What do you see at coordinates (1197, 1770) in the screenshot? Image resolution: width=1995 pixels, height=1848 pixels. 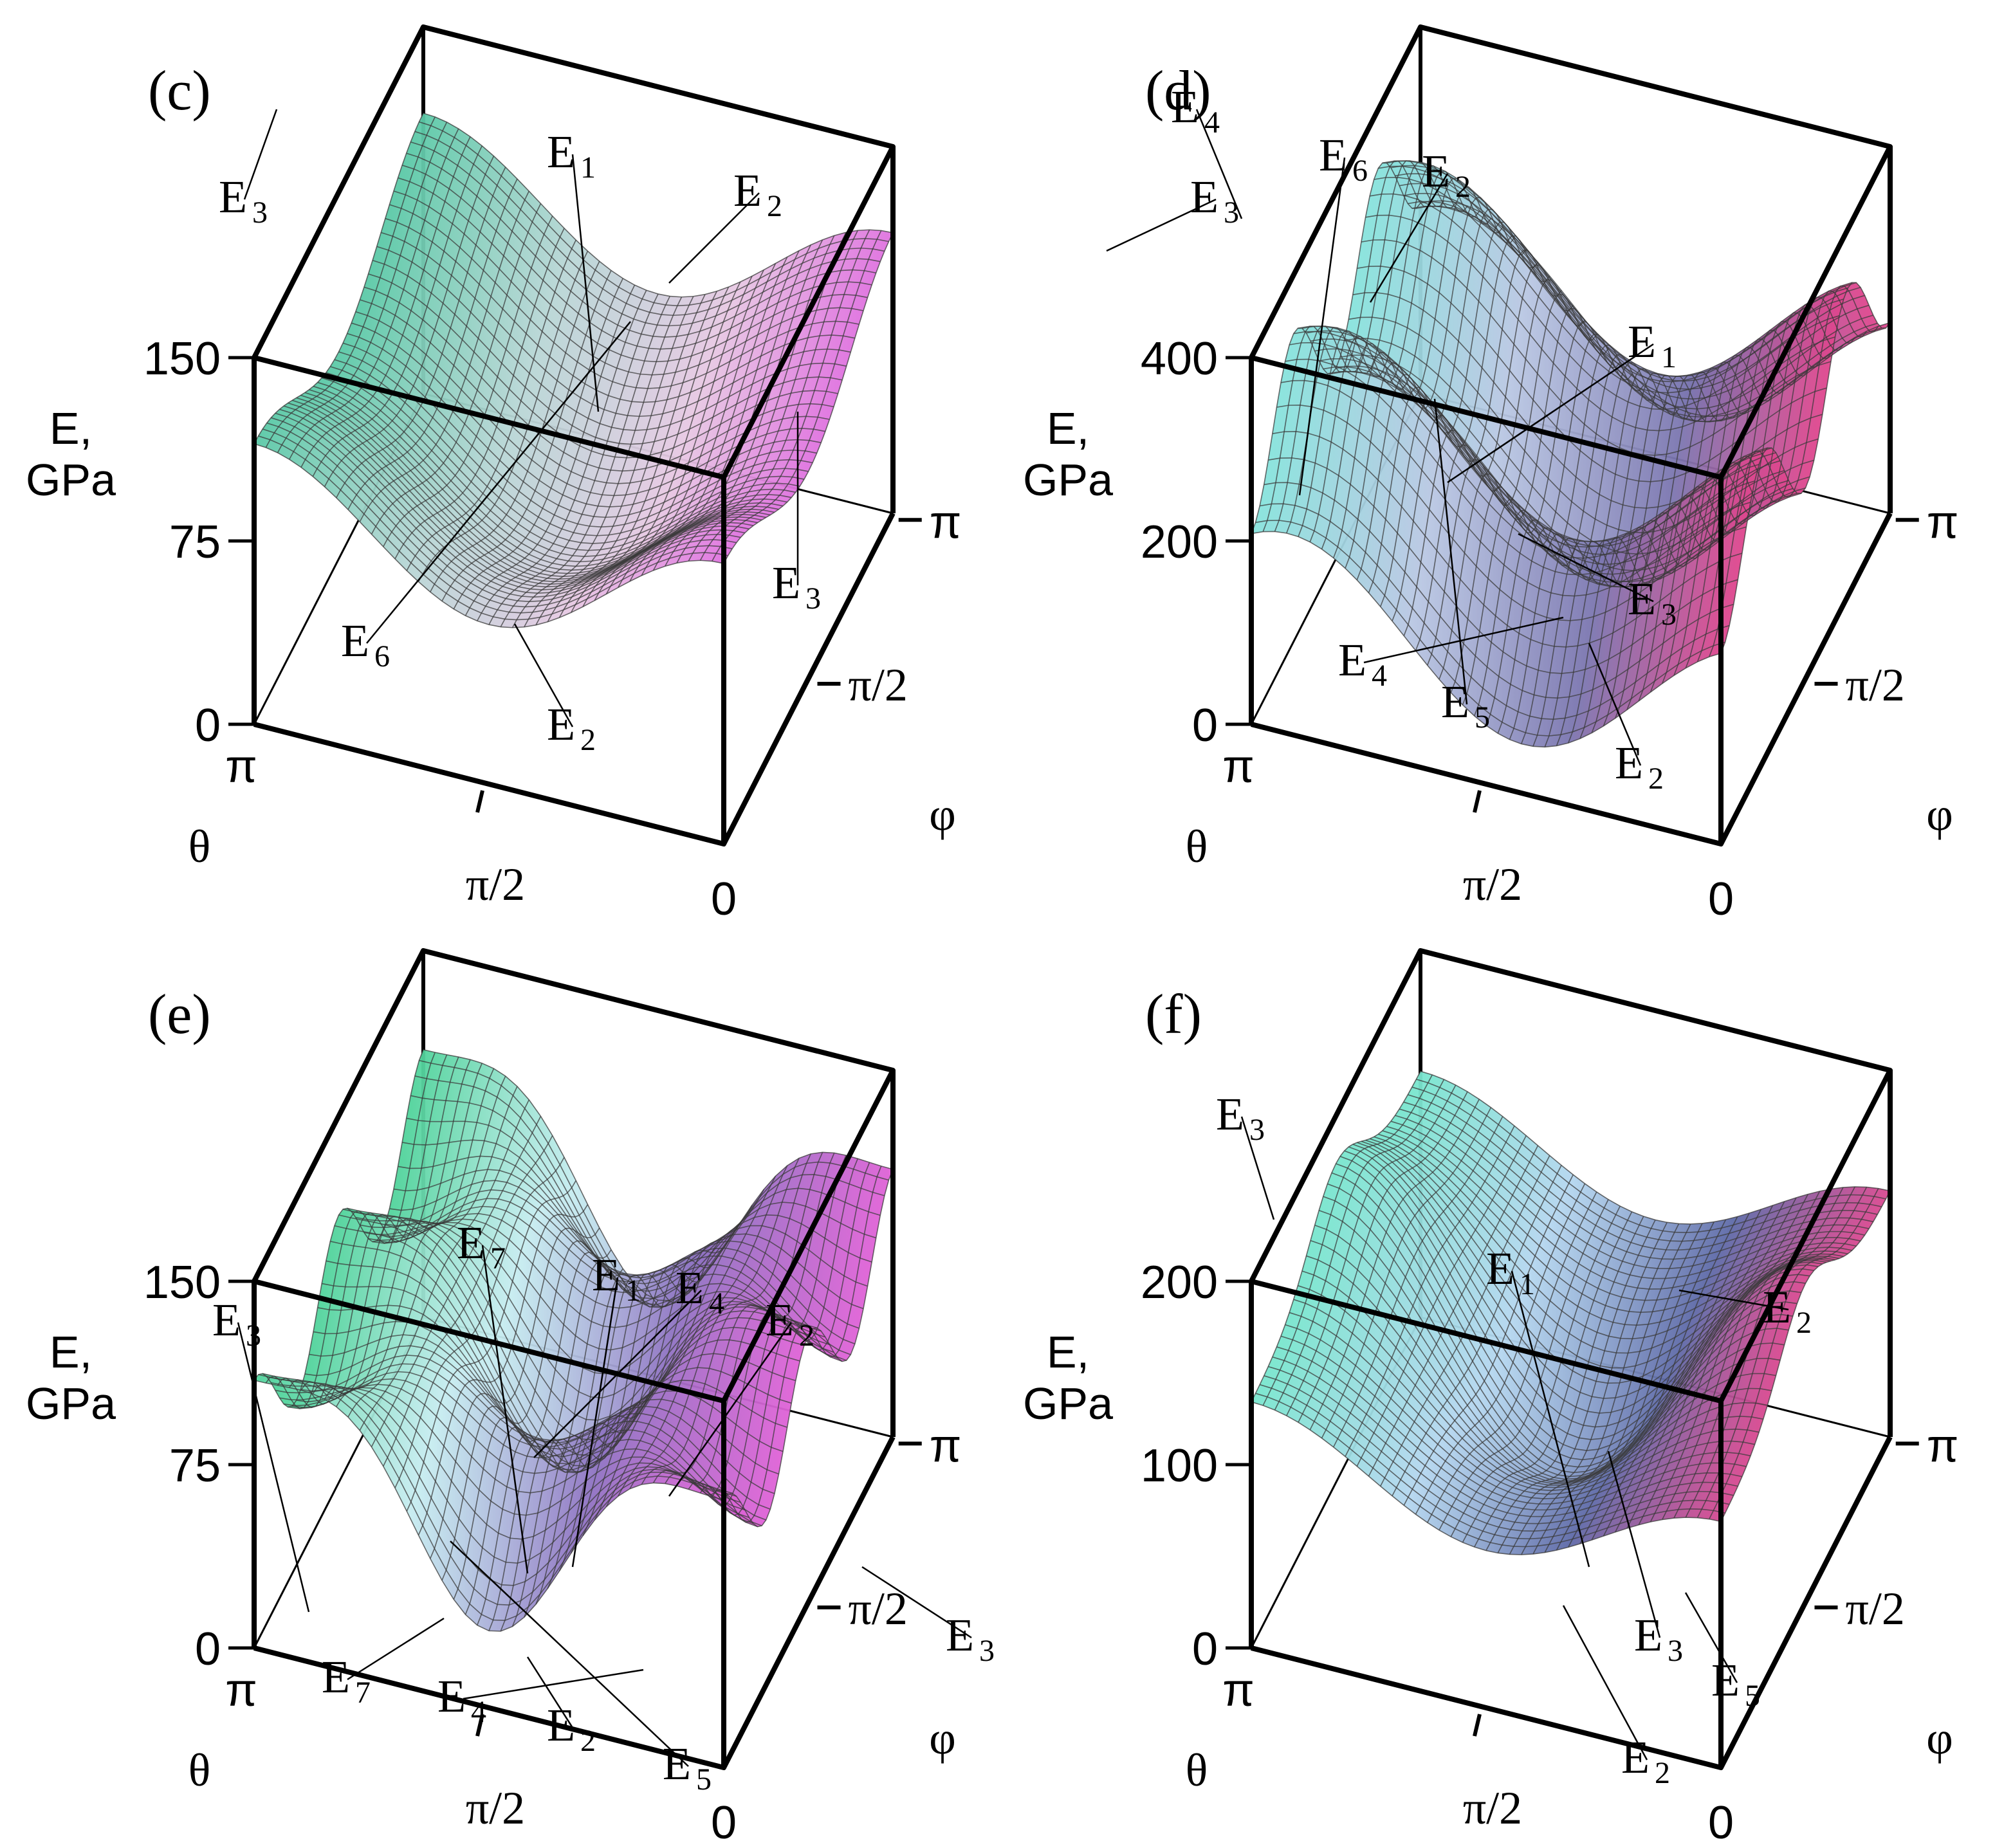 I see `theta-axis-label: θ` at bounding box center [1197, 1770].